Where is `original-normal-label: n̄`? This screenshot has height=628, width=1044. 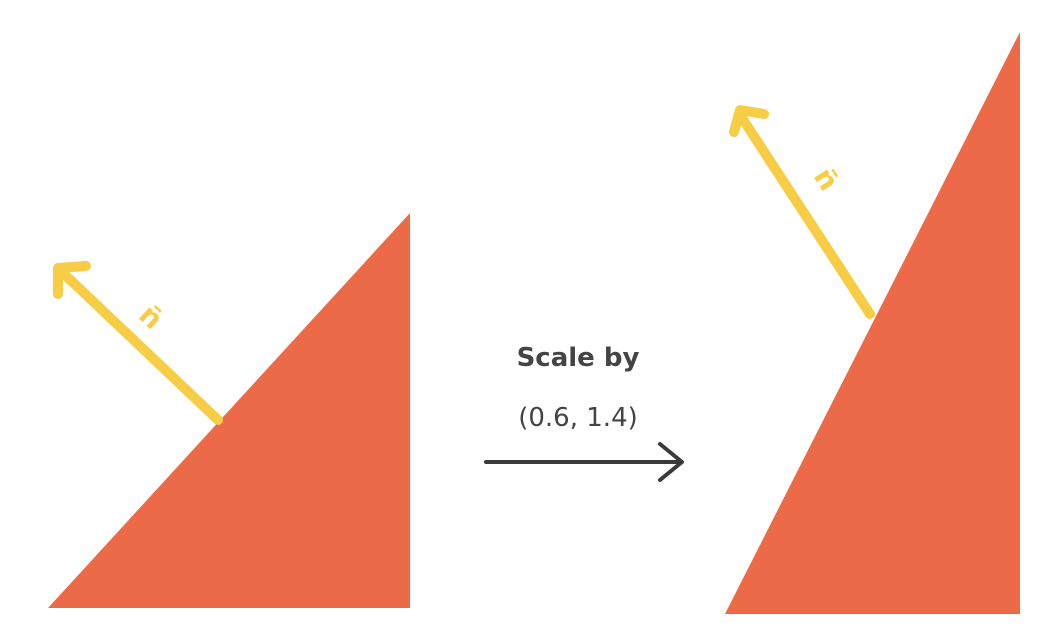
original-normal-label: n̄ is located at coordinates (150, 317).